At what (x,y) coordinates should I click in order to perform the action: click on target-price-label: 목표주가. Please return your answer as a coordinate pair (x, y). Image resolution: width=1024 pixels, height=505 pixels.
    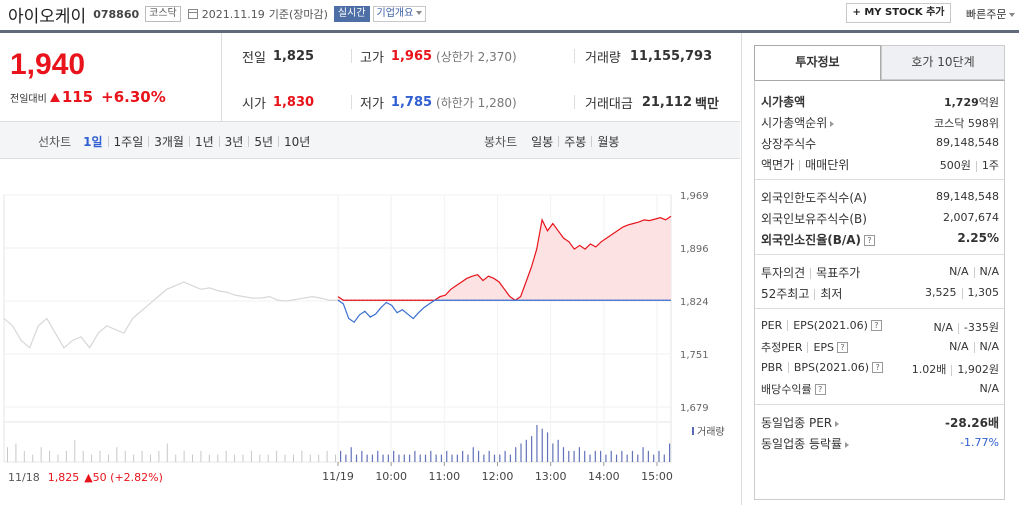
    Looking at the image, I should click on (838, 273).